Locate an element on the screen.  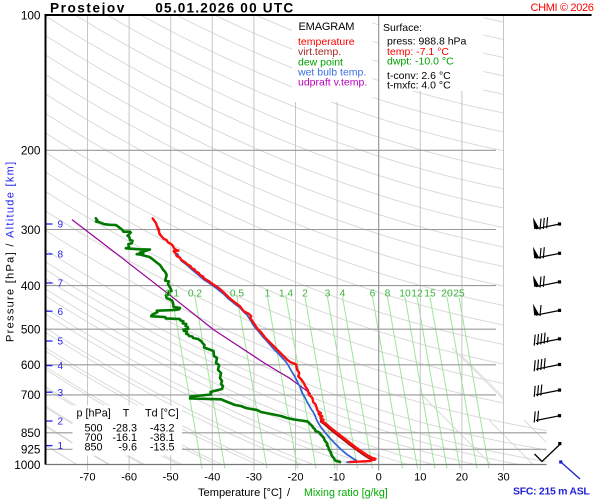
svg-text: 9 is located at coordinates (61, 225).